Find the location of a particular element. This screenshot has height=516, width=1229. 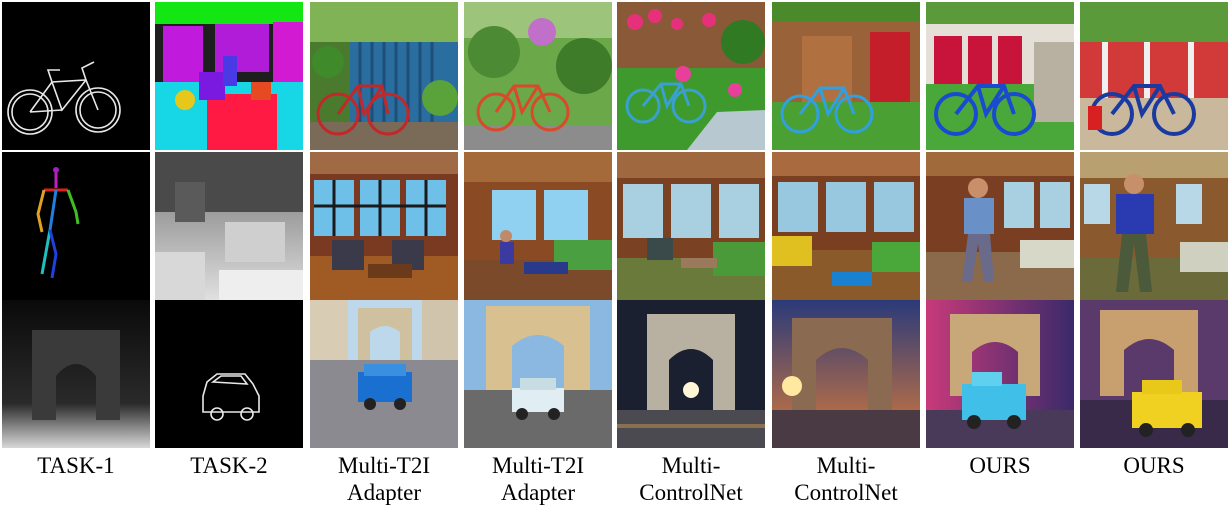

bicycle-red-cabin is located at coordinates (846, 76).